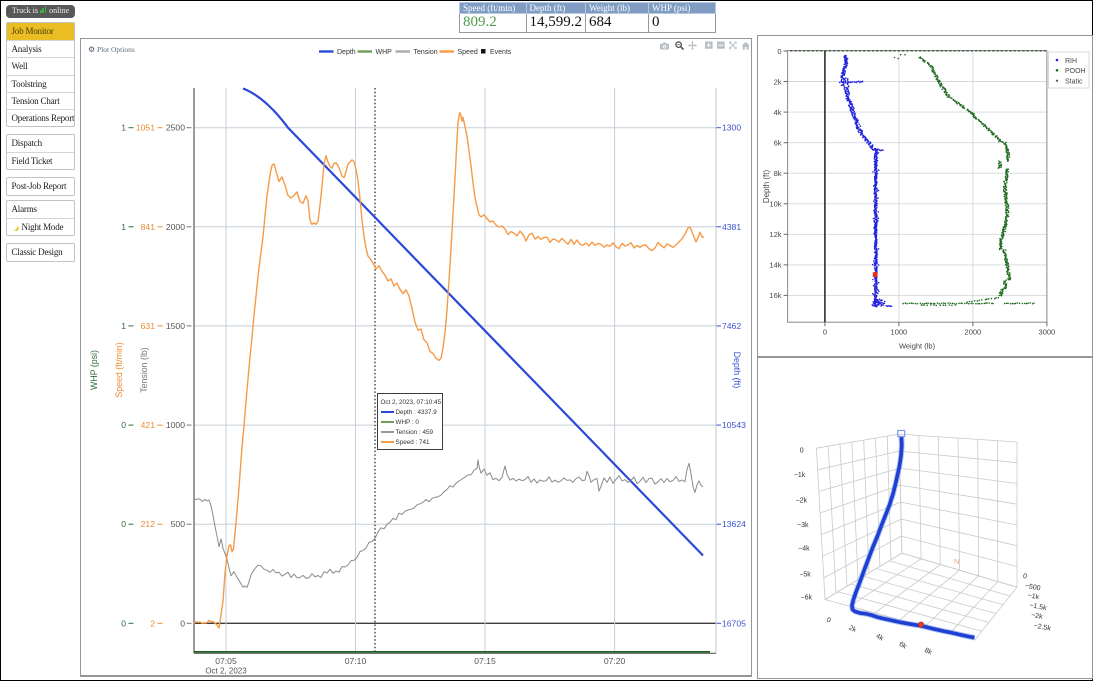 This screenshot has height=682, width=1094. What do you see at coordinates (468, 52) in the screenshot?
I see `svg-text: Speed` at bounding box center [468, 52].